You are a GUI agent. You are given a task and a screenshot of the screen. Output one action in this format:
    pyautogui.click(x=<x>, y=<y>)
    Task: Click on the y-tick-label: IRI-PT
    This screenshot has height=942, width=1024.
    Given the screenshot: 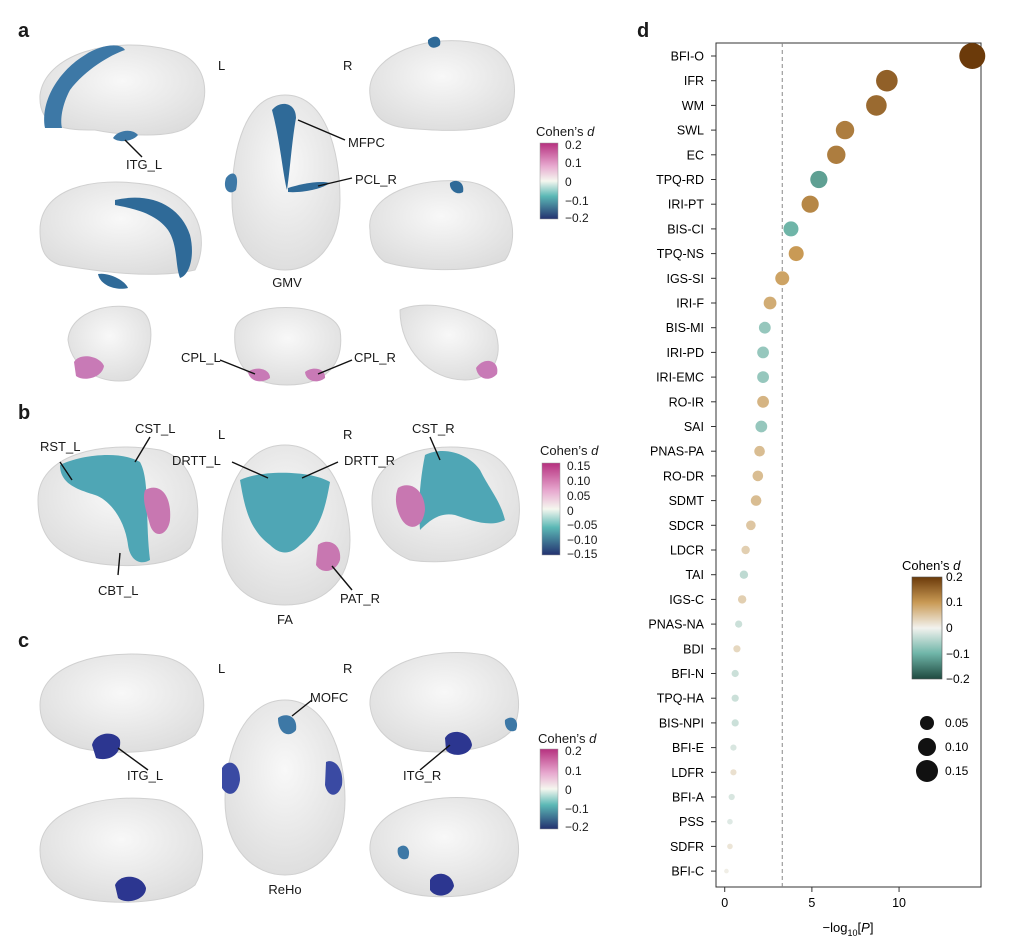 What is the action you would take?
    pyautogui.click(x=686, y=205)
    